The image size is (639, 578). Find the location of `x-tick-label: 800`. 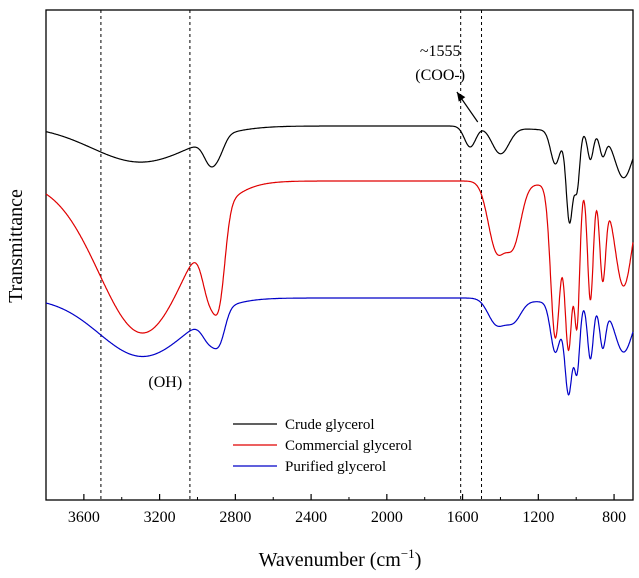

x-tick-label: 800 is located at coordinates (614, 517).